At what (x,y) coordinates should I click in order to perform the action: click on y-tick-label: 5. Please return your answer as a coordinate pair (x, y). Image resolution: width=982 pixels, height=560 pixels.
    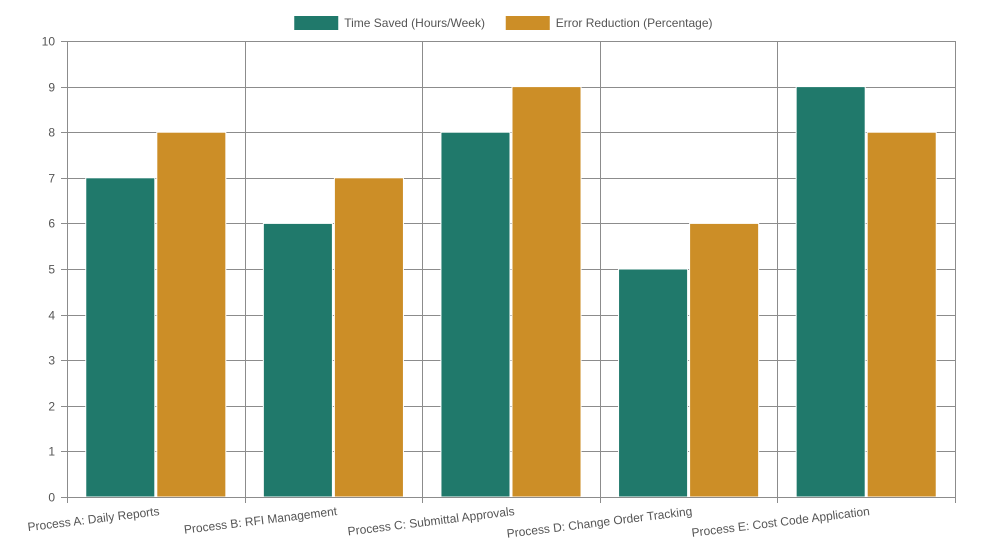
    Looking at the image, I should click on (51, 270).